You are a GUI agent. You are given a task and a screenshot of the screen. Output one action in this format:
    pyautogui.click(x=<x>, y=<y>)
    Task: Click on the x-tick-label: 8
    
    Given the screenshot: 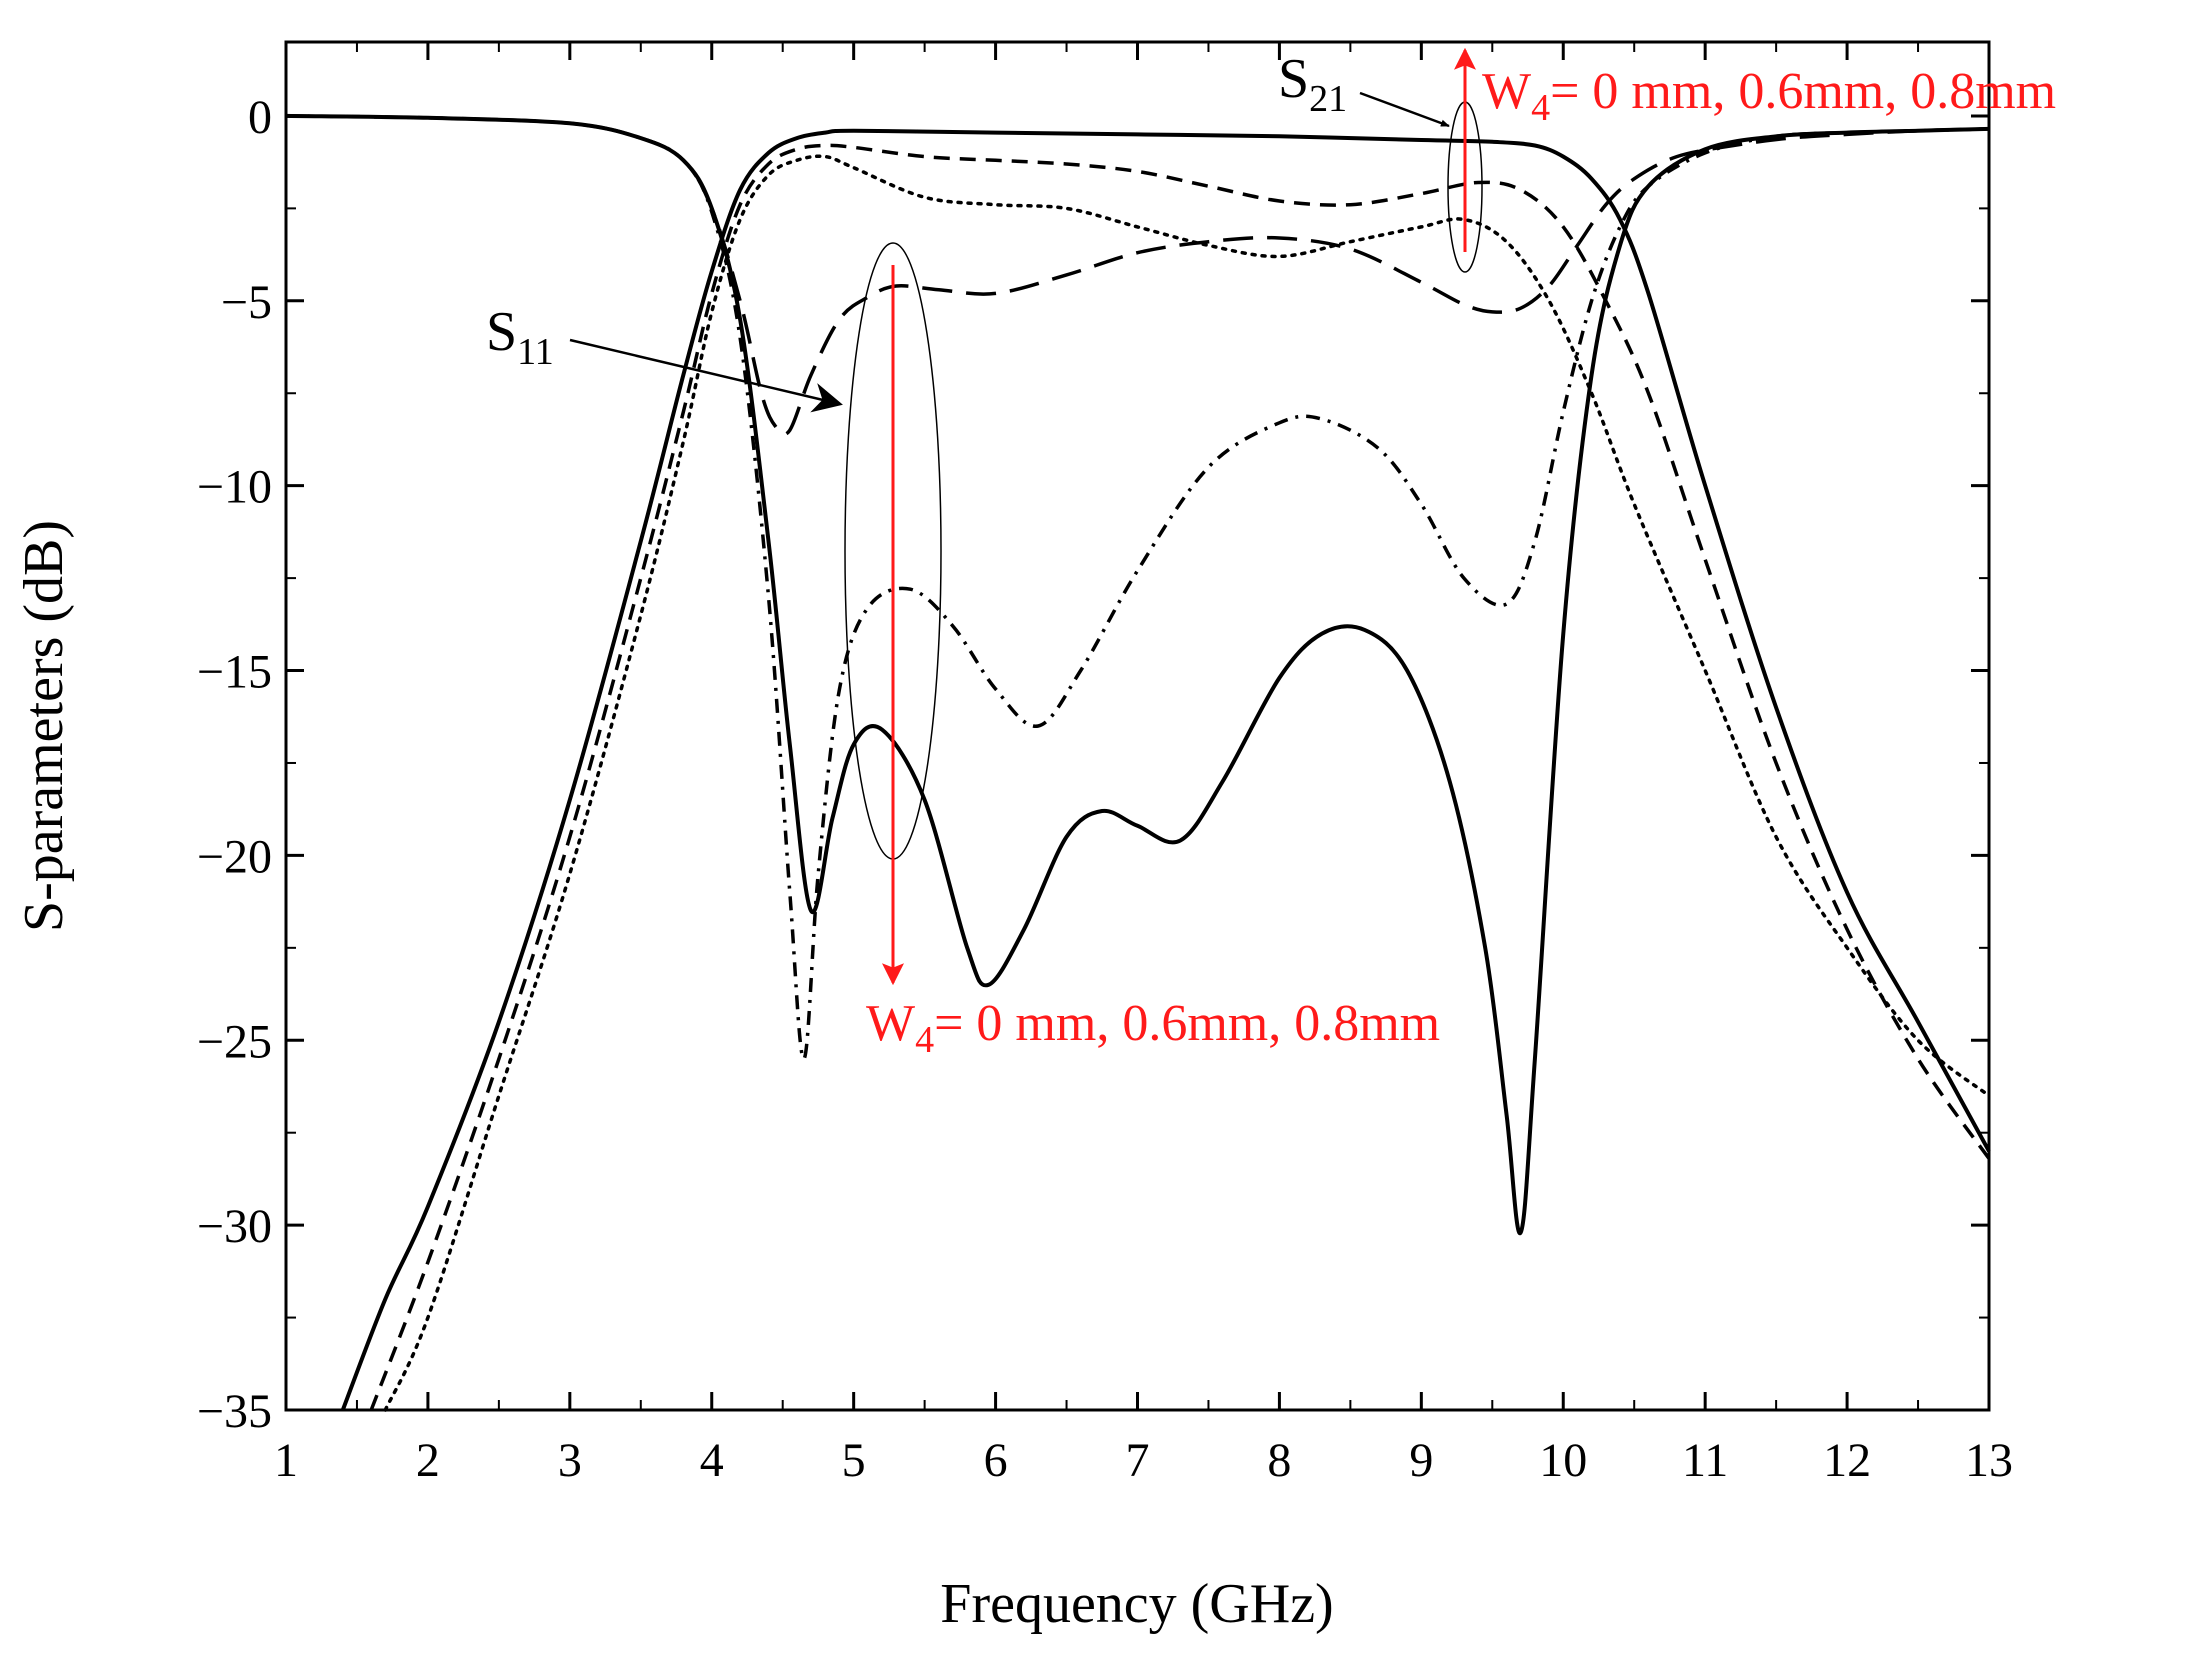 What is the action you would take?
    pyautogui.click(x=1279, y=1460)
    